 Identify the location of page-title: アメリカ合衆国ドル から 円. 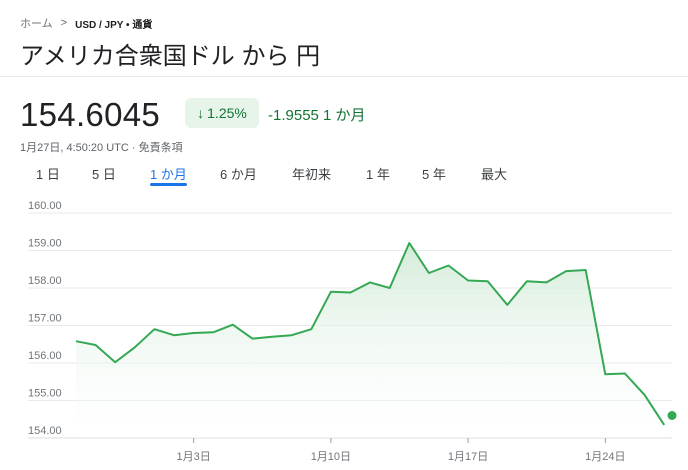
(170, 56).